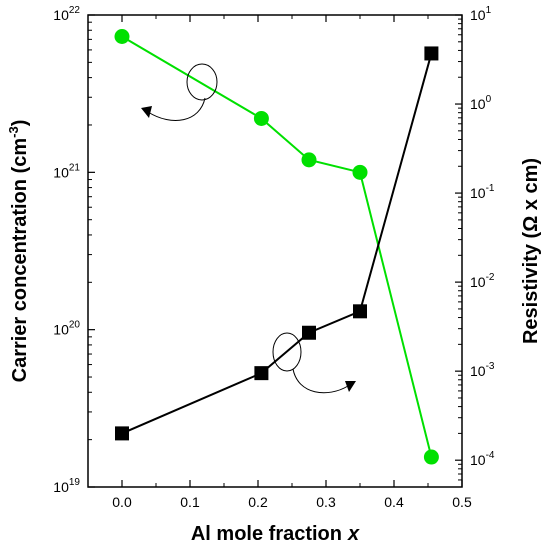  I want to click on right-axis-indicator-arrow, so click(320, 381).